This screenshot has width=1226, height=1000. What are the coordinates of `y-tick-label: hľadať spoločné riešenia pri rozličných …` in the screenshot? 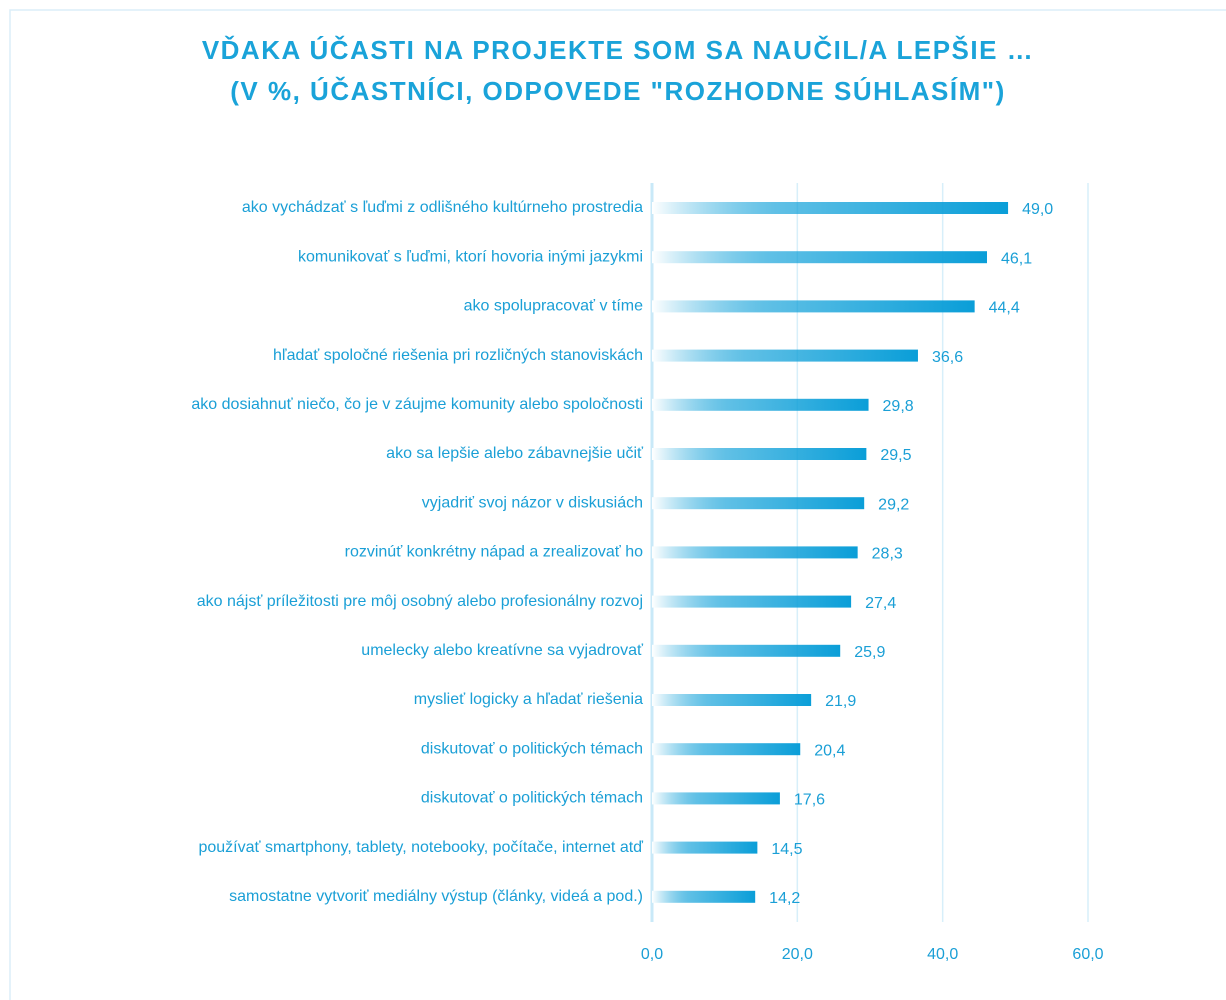 It's located at (458, 355).